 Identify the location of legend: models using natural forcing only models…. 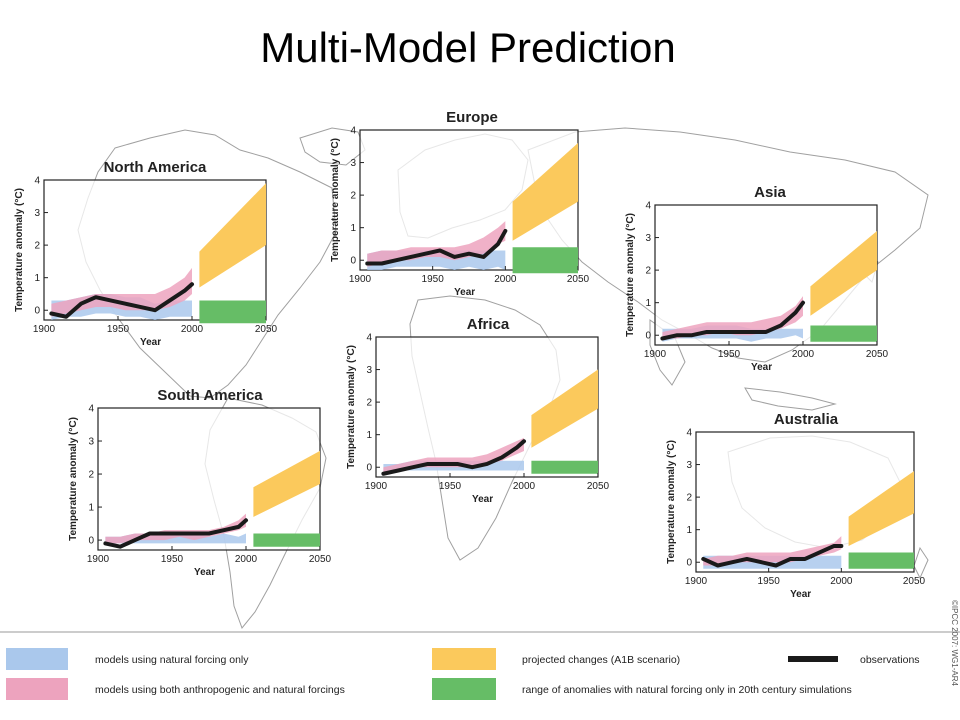
(480, 665).